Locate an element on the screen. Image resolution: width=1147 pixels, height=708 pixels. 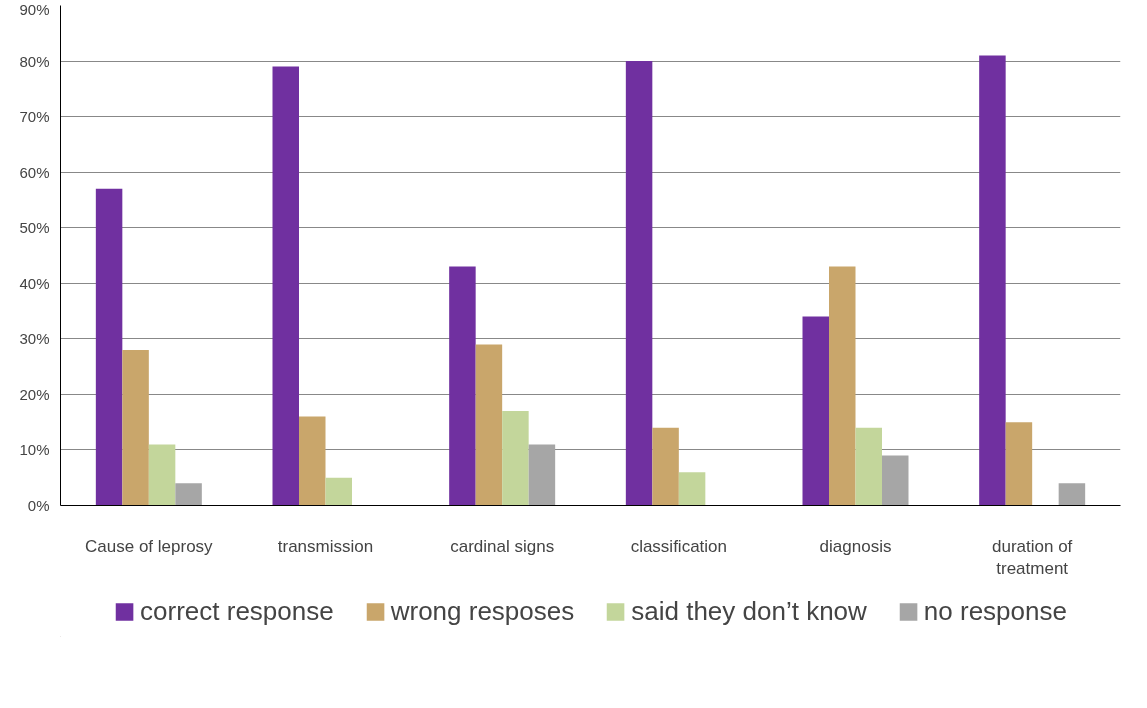
x-tick-label: duration of treatment is located at coordinates (1032, 557).